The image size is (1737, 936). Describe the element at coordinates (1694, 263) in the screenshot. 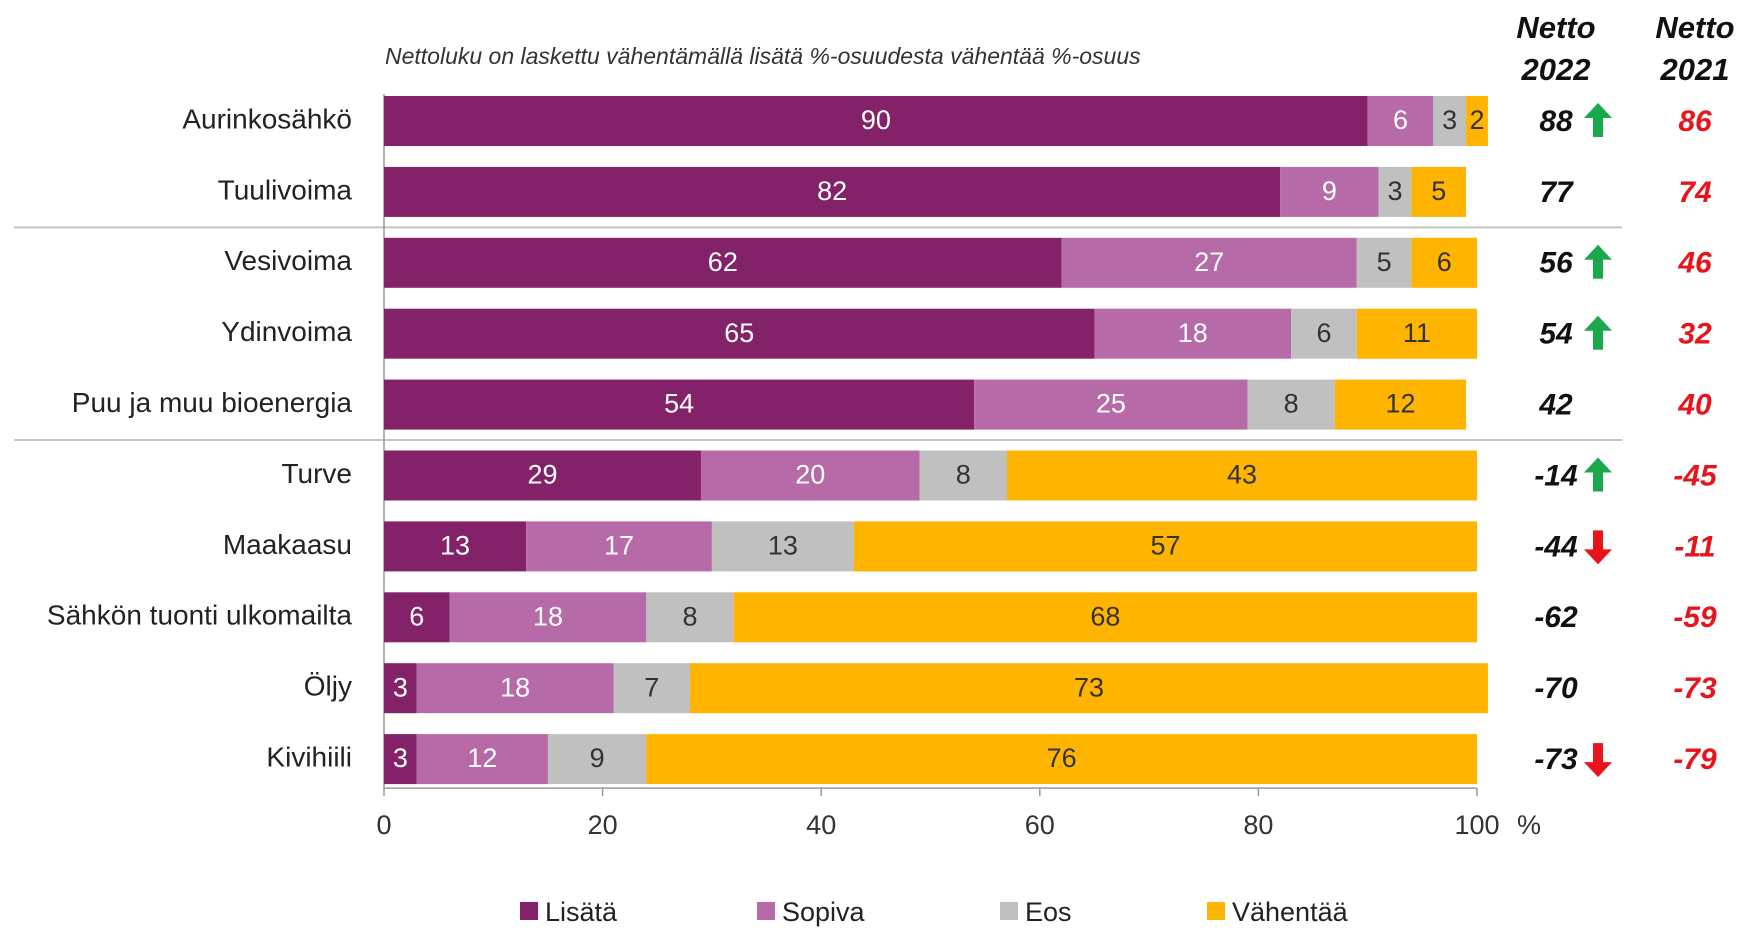

I see `netto-2021-value-vesivoima: 46` at that location.